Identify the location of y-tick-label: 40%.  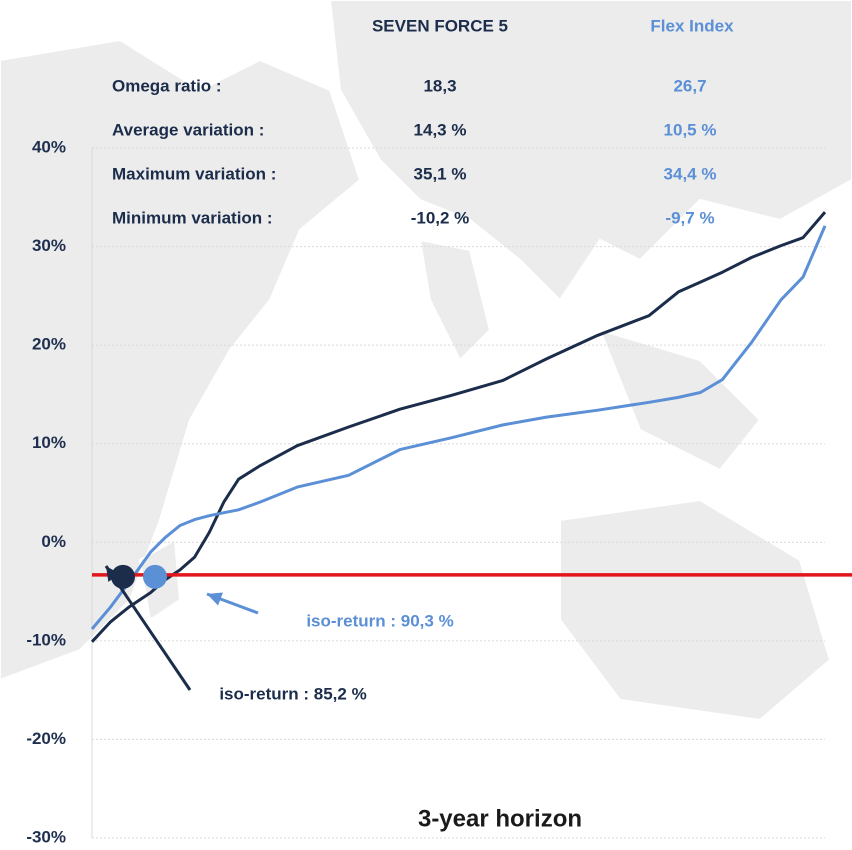
(49, 146).